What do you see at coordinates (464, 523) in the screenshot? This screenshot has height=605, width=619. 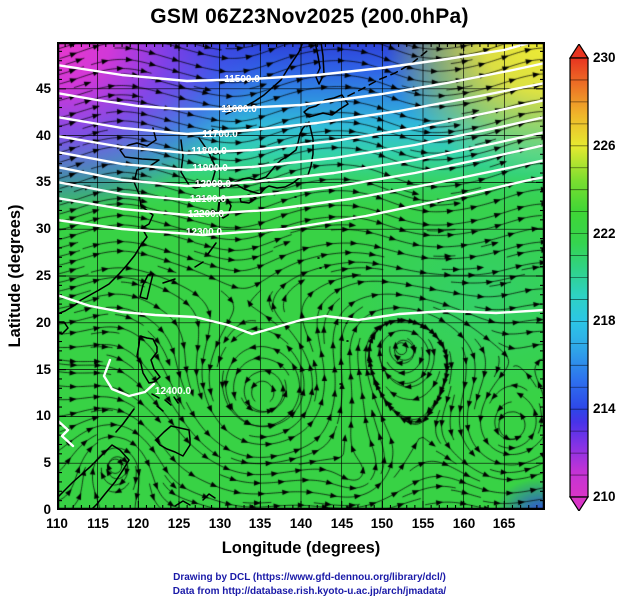 I see `x-tick-label: 160` at bounding box center [464, 523].